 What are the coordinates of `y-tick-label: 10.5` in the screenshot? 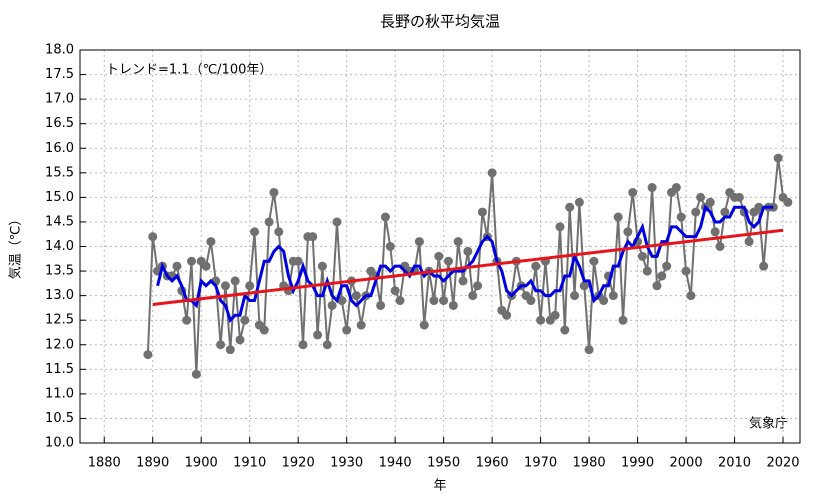 It's located at (59, 418).